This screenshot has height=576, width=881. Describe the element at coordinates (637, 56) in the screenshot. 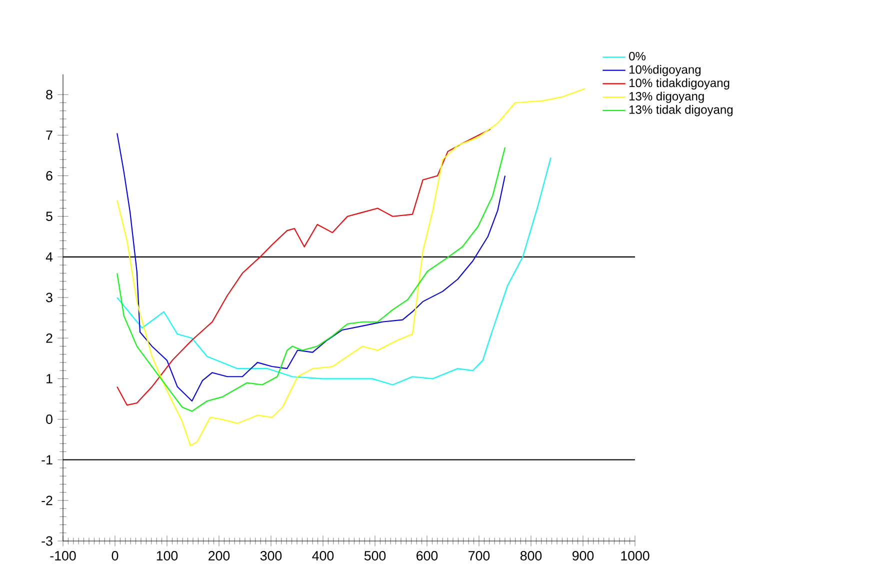

I see `legend-label: 0%` at that location.